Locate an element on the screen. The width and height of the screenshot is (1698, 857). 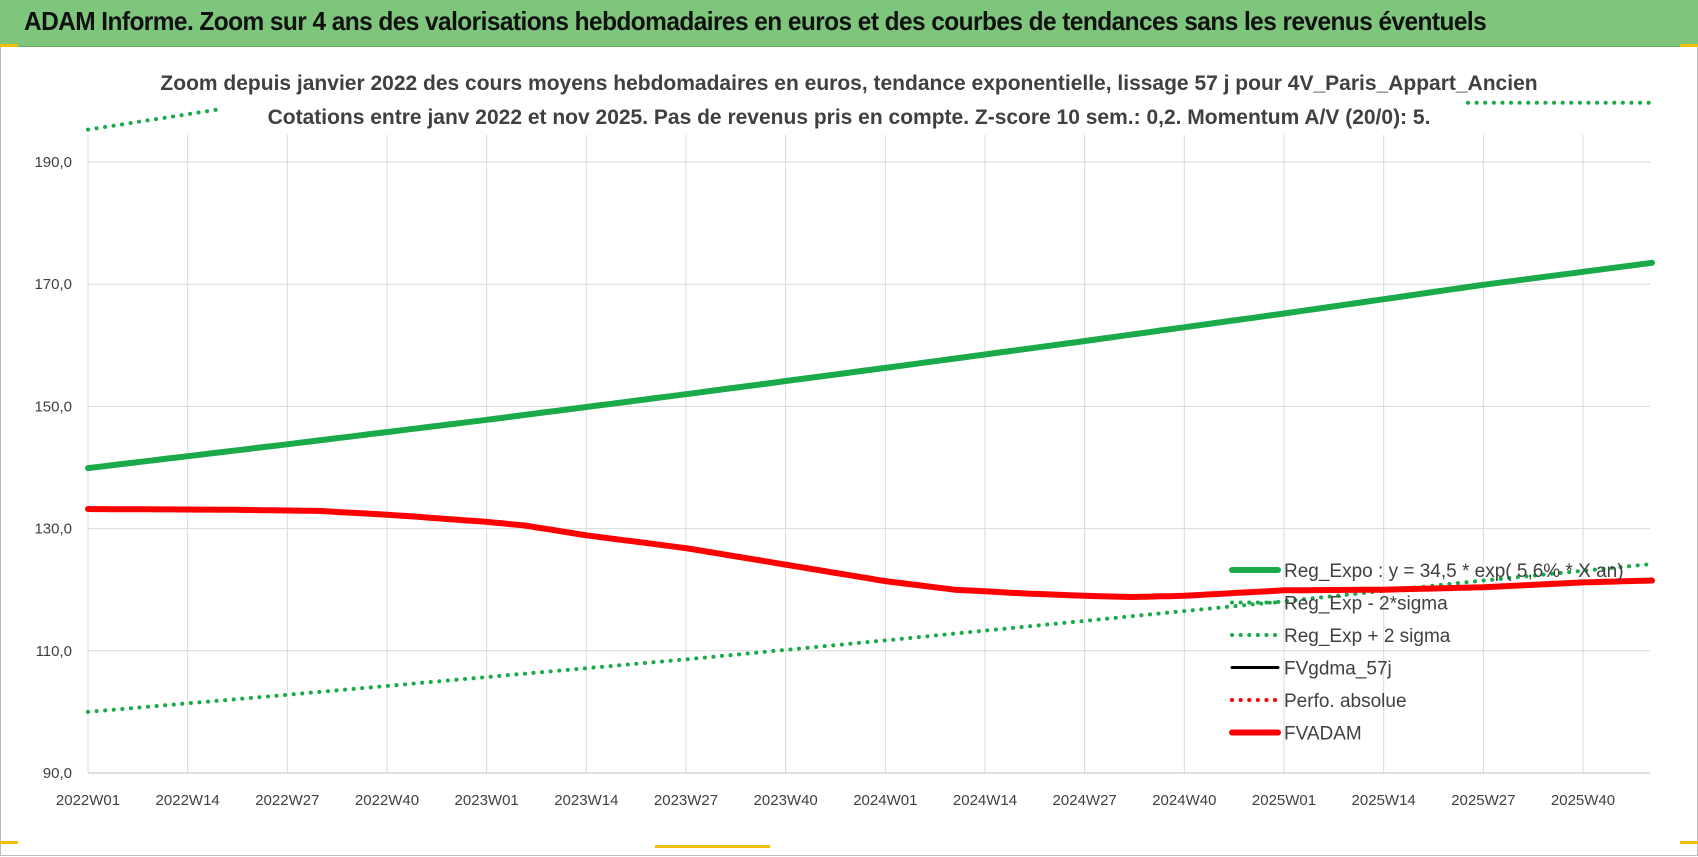
x-tick-label: 2025W14 is located at coordinates (1384, 800).